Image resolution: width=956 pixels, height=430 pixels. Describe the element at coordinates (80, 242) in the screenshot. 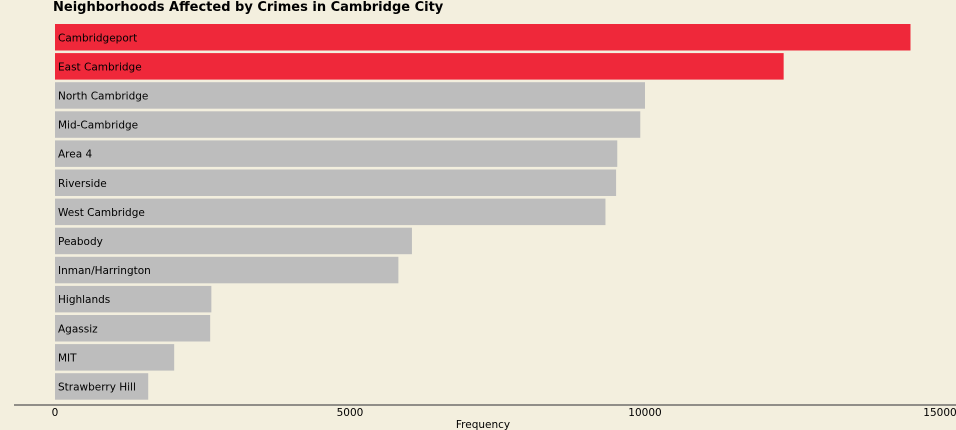

I see `bar-label: Peabody` at that location.